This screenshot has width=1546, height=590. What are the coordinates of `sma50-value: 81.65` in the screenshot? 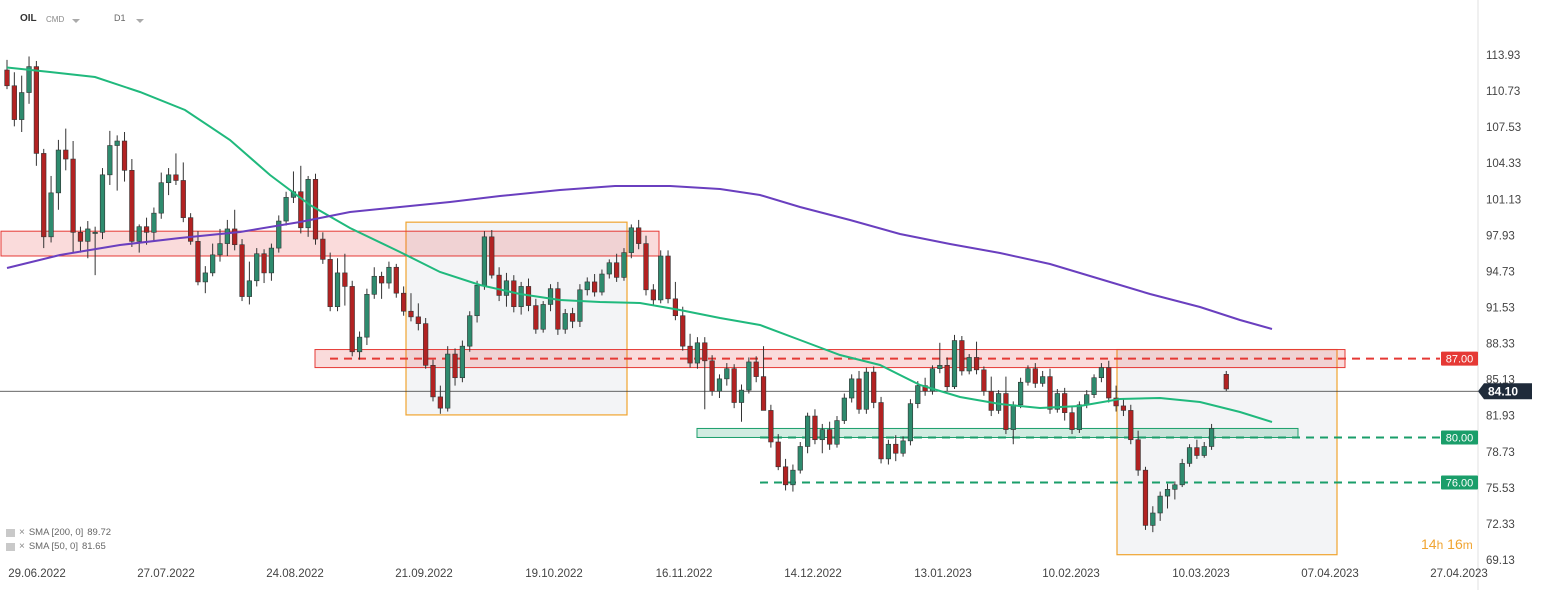 It's located at (93, 546).